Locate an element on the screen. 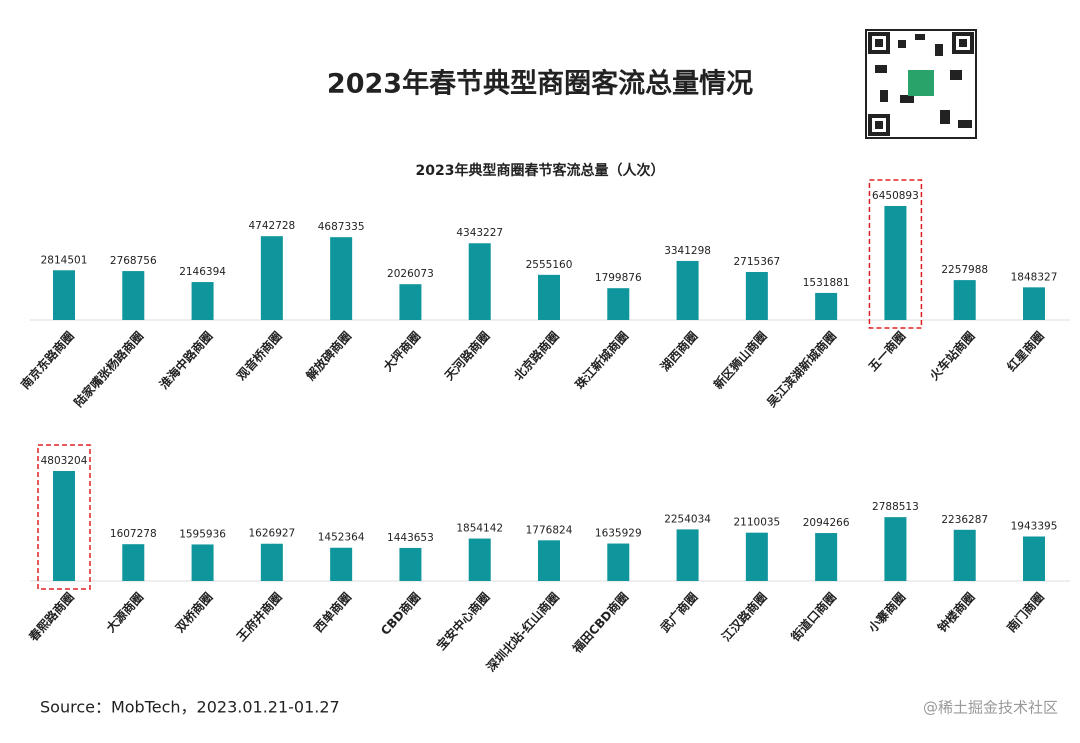  value-label: 2555160 is located at coordinates (549, 265).